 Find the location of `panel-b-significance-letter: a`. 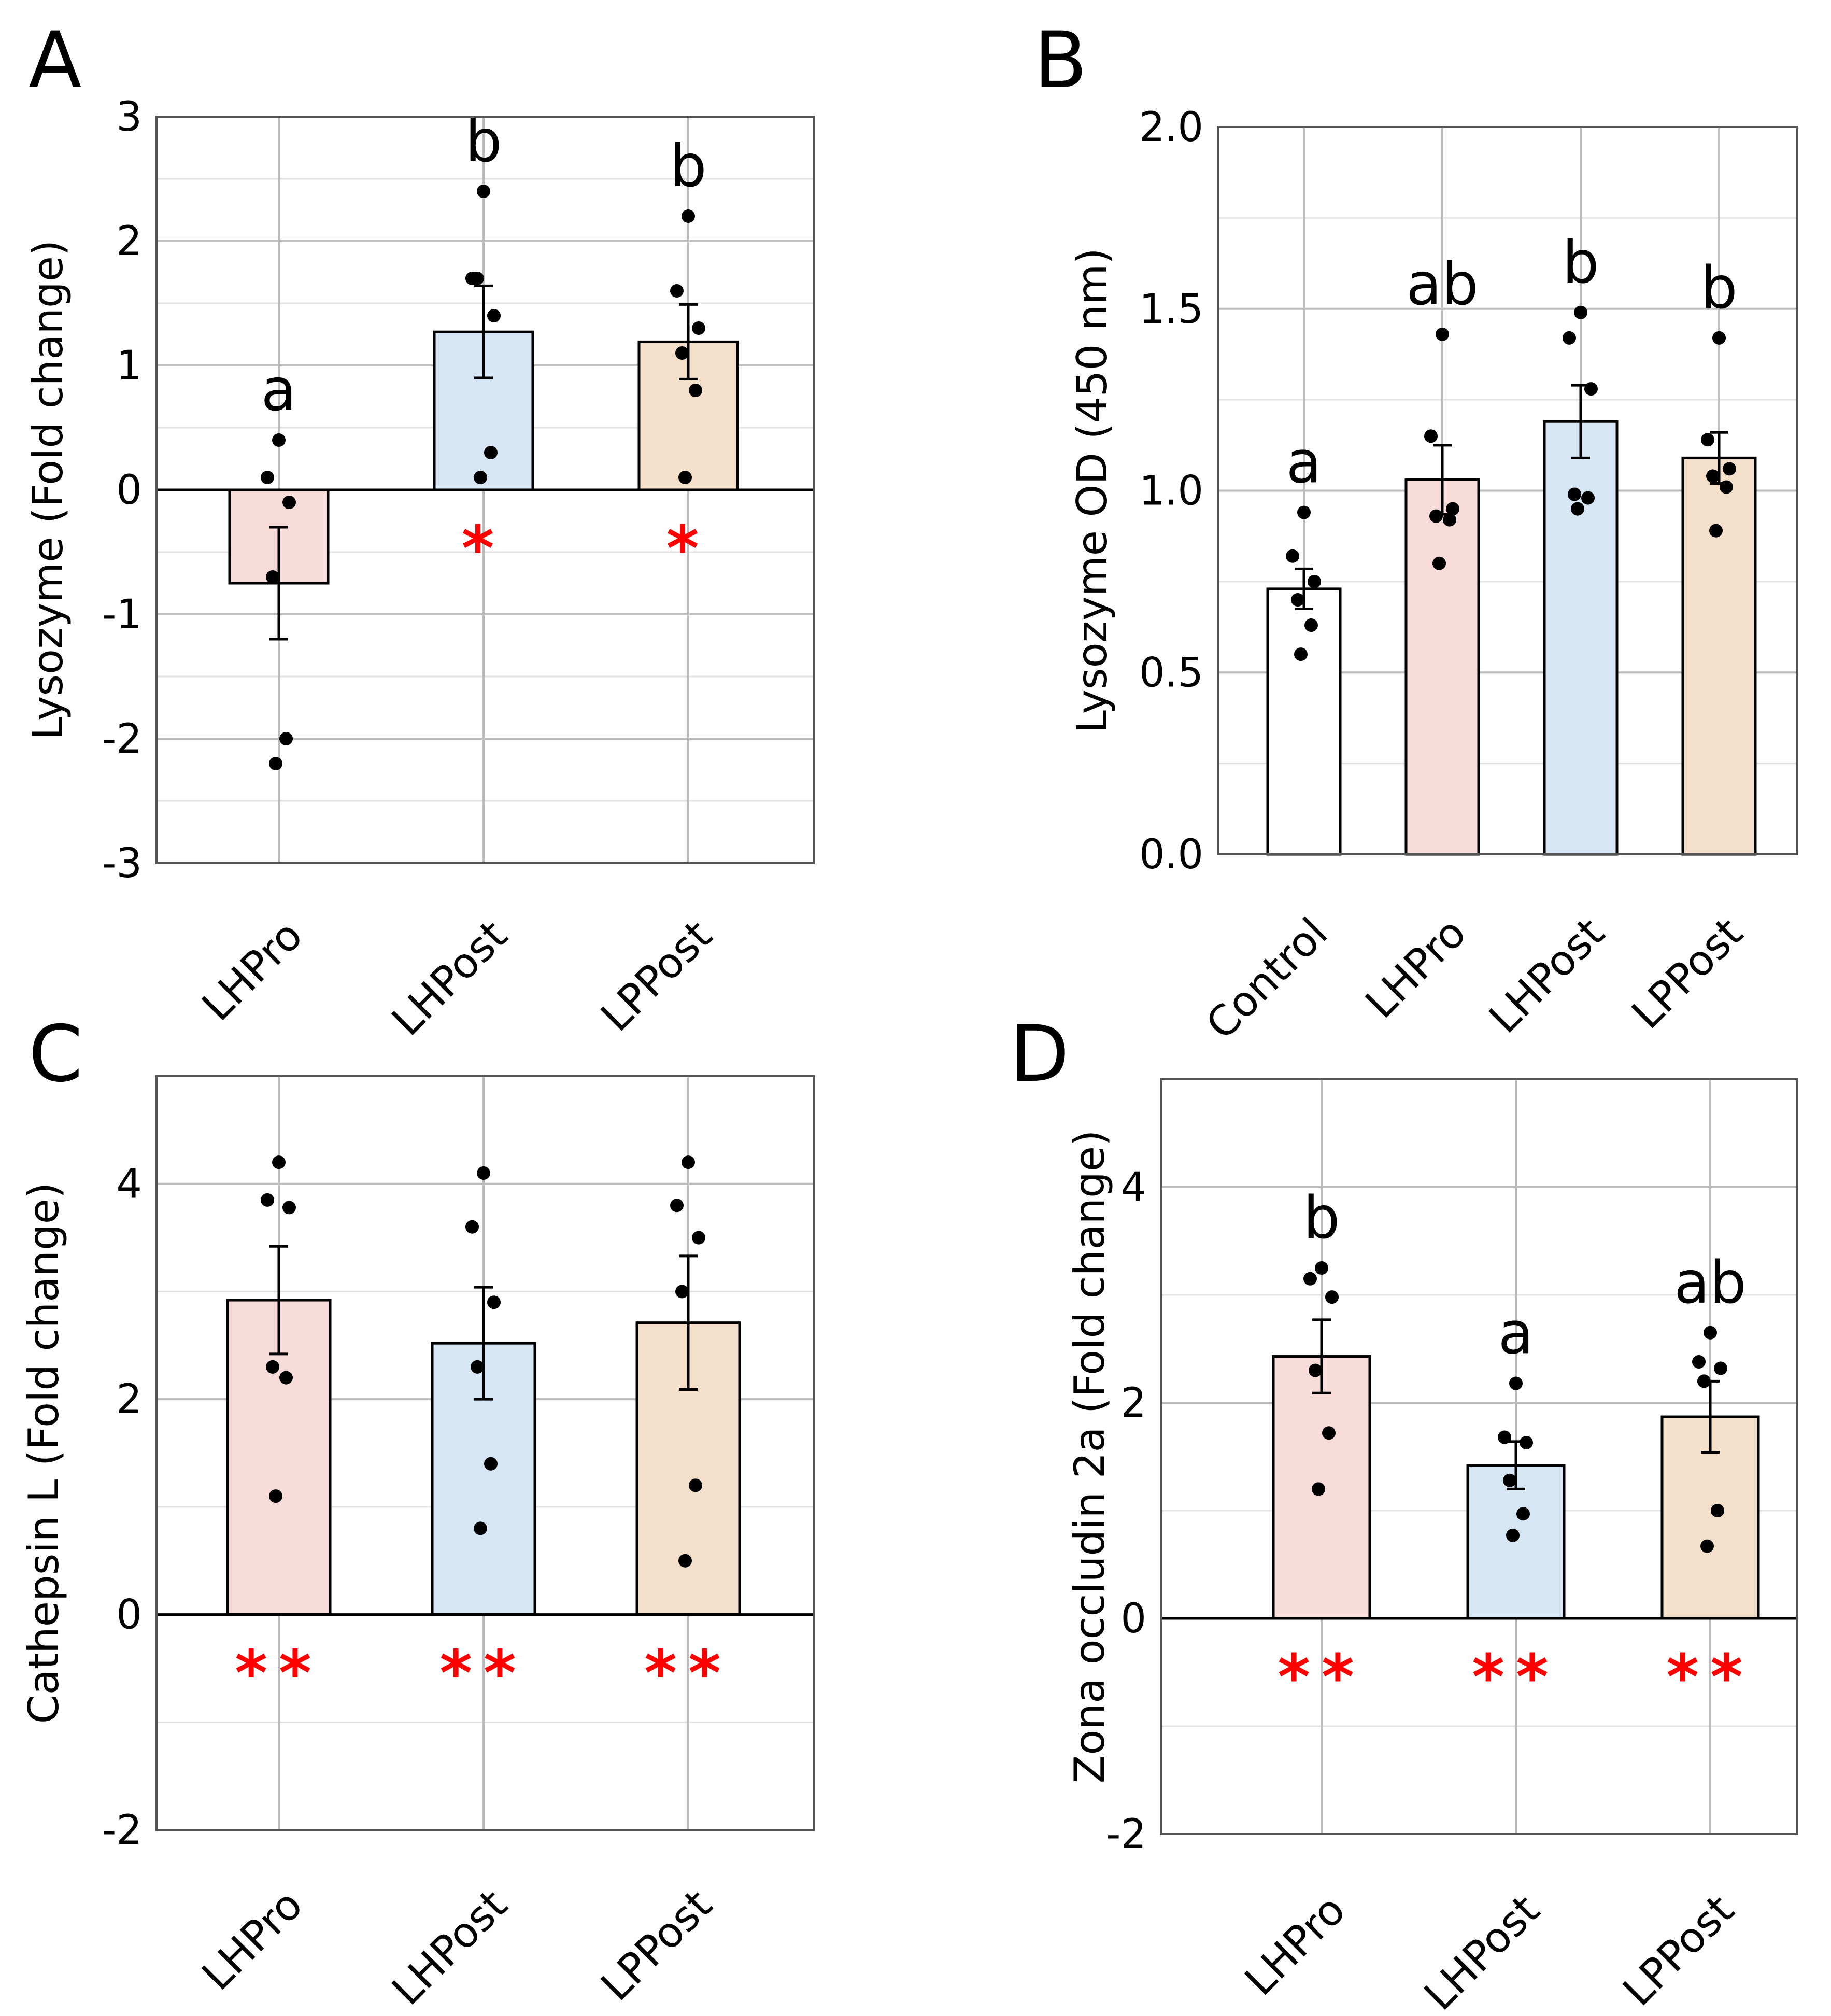

panel-b-significance-letter: a is located at coordinates (1304, 463).